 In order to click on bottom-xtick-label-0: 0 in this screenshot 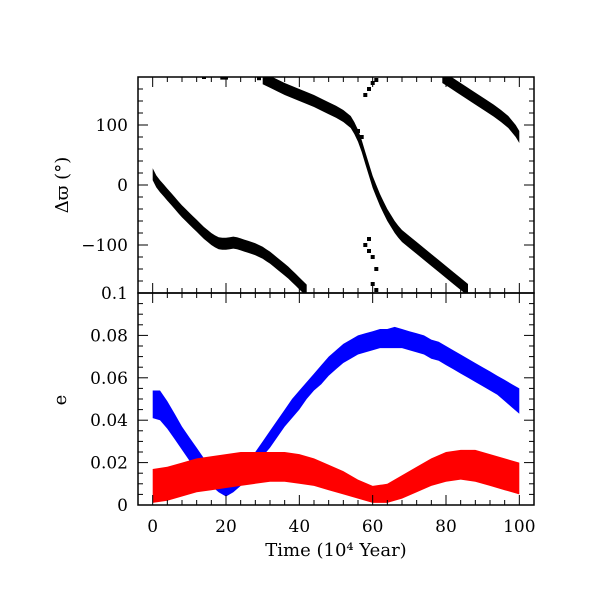, I will do `click(152, 527)`.